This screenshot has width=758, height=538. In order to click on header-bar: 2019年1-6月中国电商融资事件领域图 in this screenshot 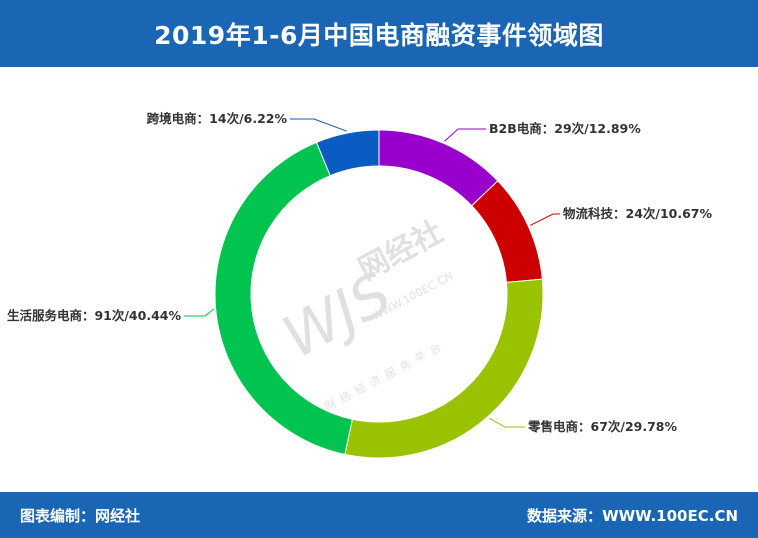, I will do `click(379, 33)`.